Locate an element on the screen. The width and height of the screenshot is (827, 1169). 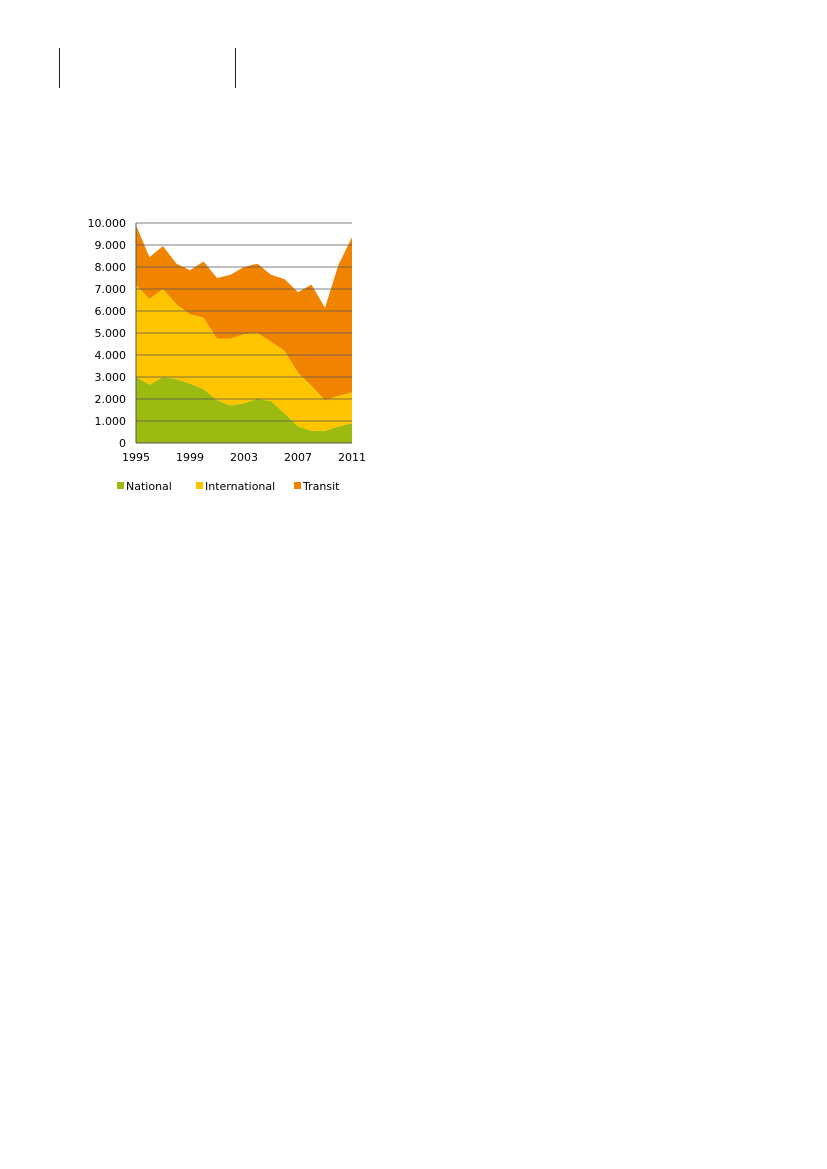
y-tick-label: 1.000 is located at coordinates (111, 421).